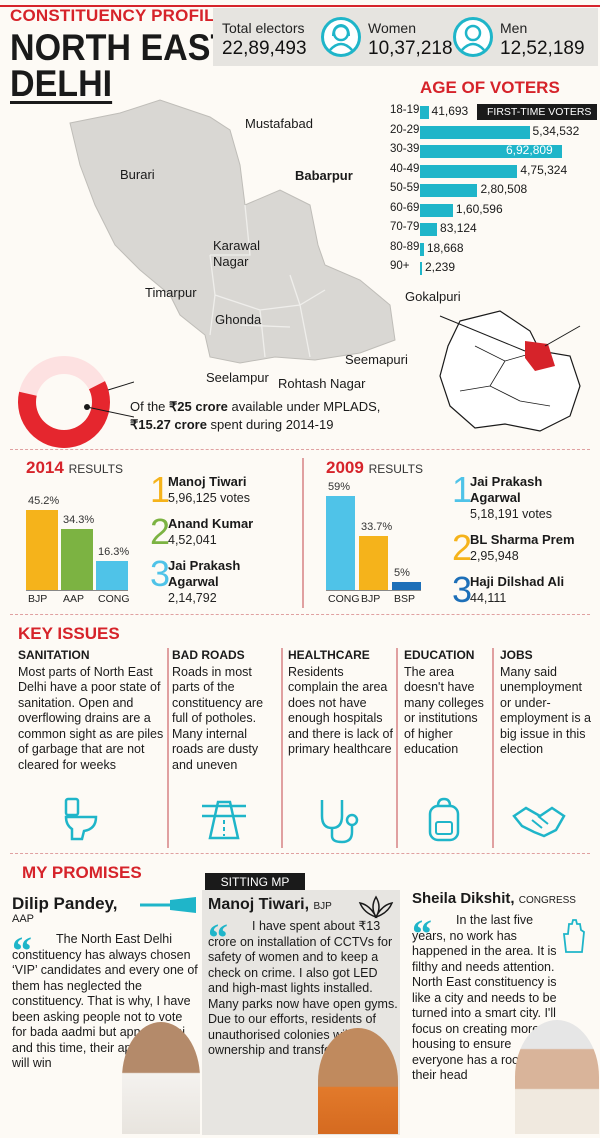 Image resolution: width=600 pixels, height=1138 pixels. I want to click on result-pct-label: 5%, so click(402, 573).